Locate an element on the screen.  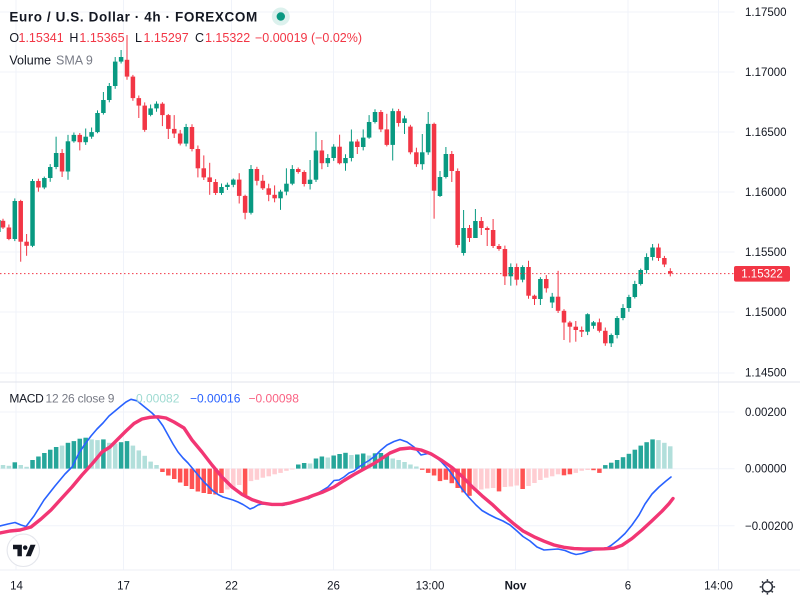
svg-text: 14 is located at coordinates (16, 587).